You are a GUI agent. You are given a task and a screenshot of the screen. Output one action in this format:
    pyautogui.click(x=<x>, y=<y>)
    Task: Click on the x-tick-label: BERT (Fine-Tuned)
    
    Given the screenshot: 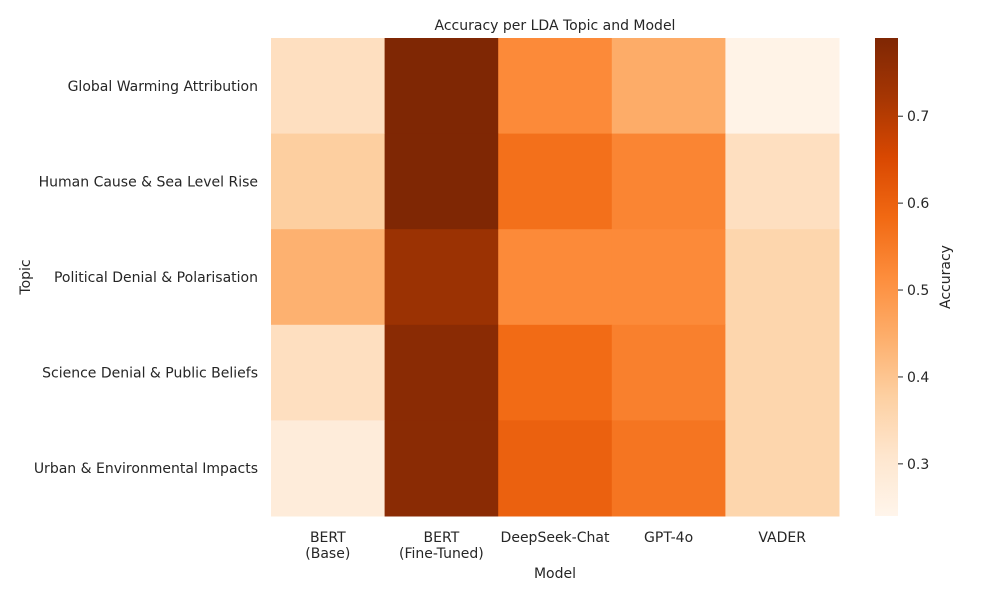 What is the action you would take?
    pyautogui.click(x=441, y=546)
    